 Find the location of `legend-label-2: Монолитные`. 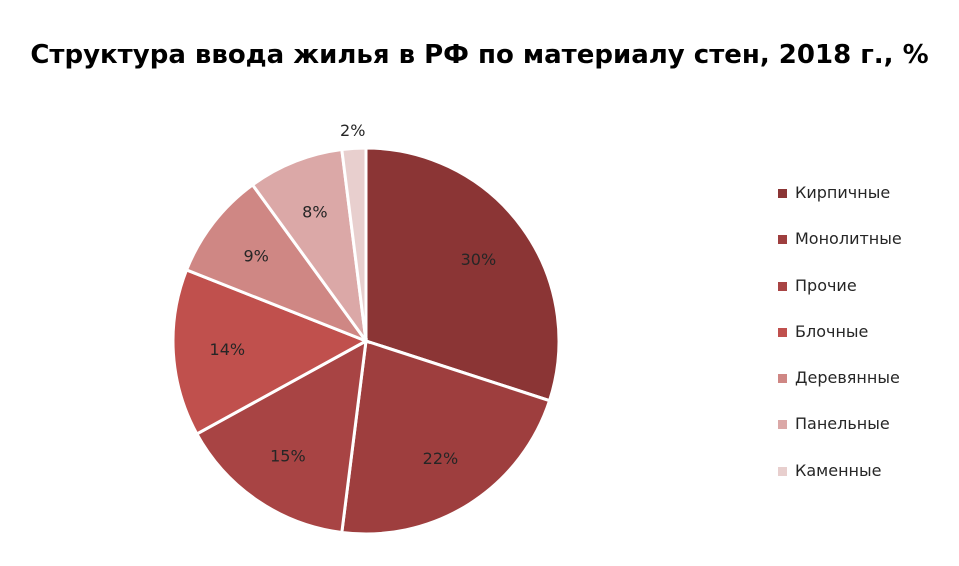

legend-label-2: Монолитные is located at coordinates (848, 239).